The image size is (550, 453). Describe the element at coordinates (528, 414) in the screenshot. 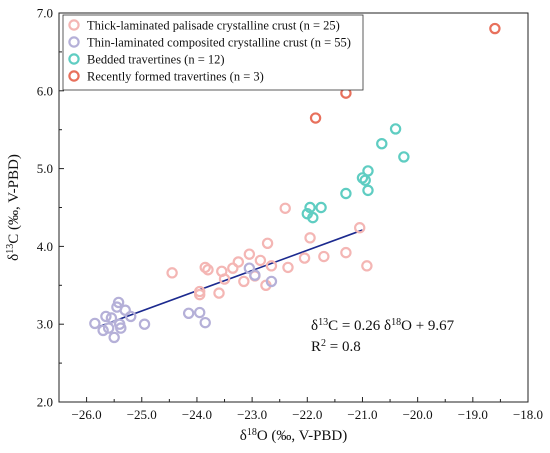

I see `x-tick-label: −18.0` at that location.